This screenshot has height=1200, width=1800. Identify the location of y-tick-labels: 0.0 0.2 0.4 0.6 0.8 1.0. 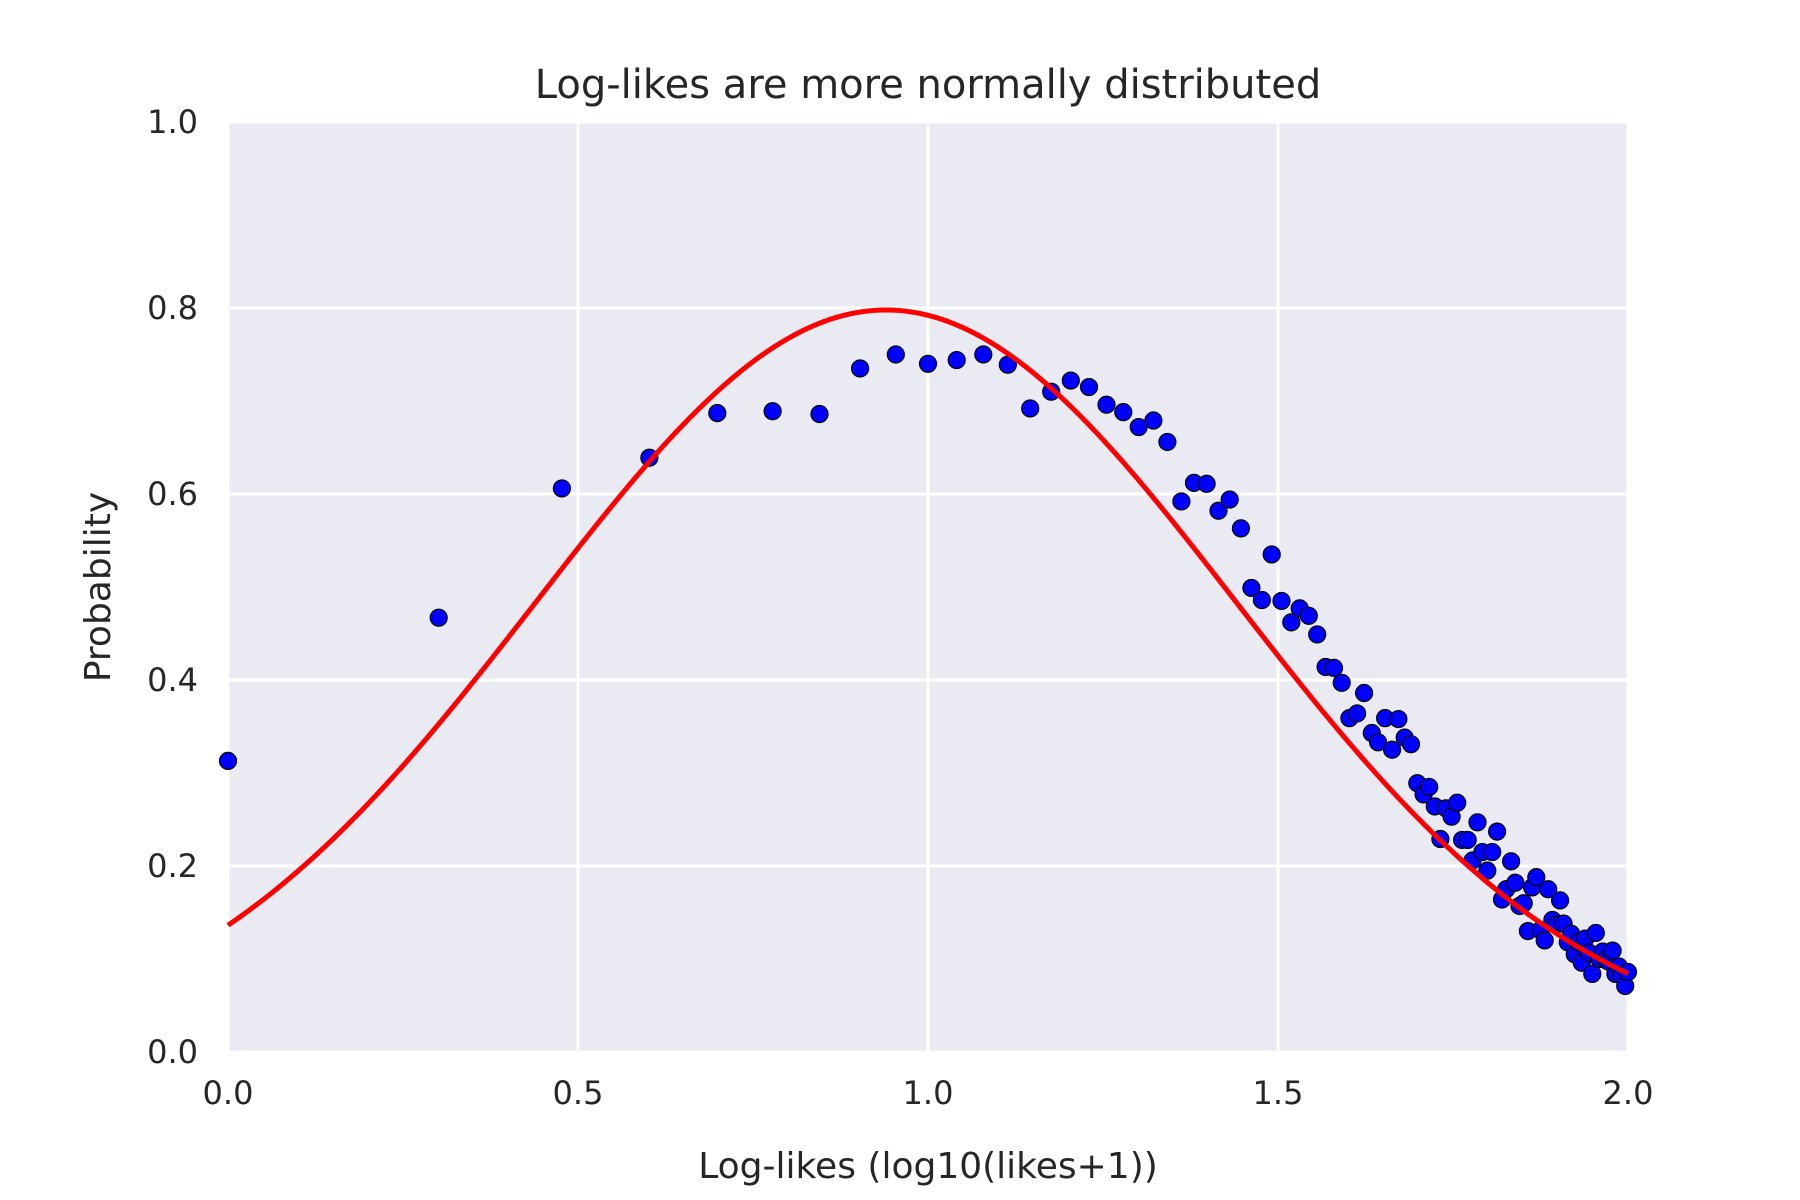
(172, 587).